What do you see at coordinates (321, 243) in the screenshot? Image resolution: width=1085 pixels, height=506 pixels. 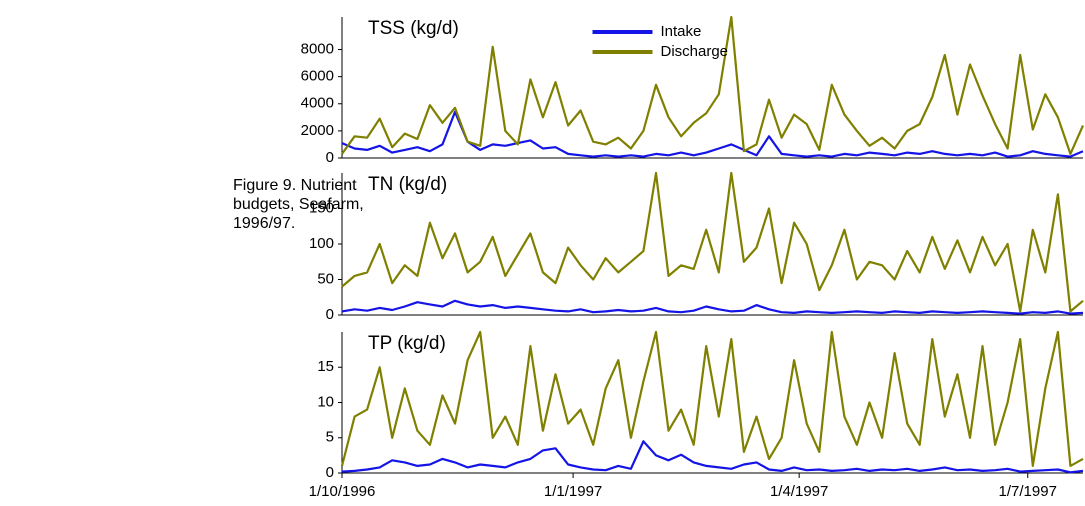 I see `y-tick-label: 100` at bounding box center [321, 243].